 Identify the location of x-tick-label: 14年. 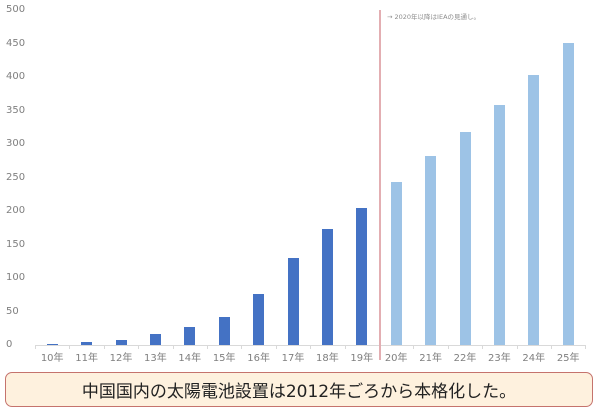
(190, 358).